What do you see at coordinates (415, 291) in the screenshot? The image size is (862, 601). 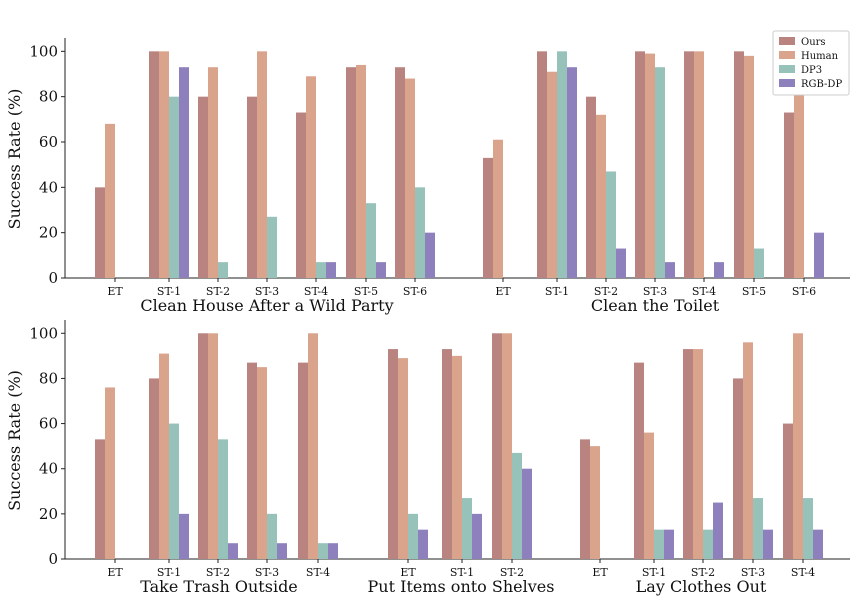 I see `x-tick-label: ST-6` at bounding box center [415, 291].